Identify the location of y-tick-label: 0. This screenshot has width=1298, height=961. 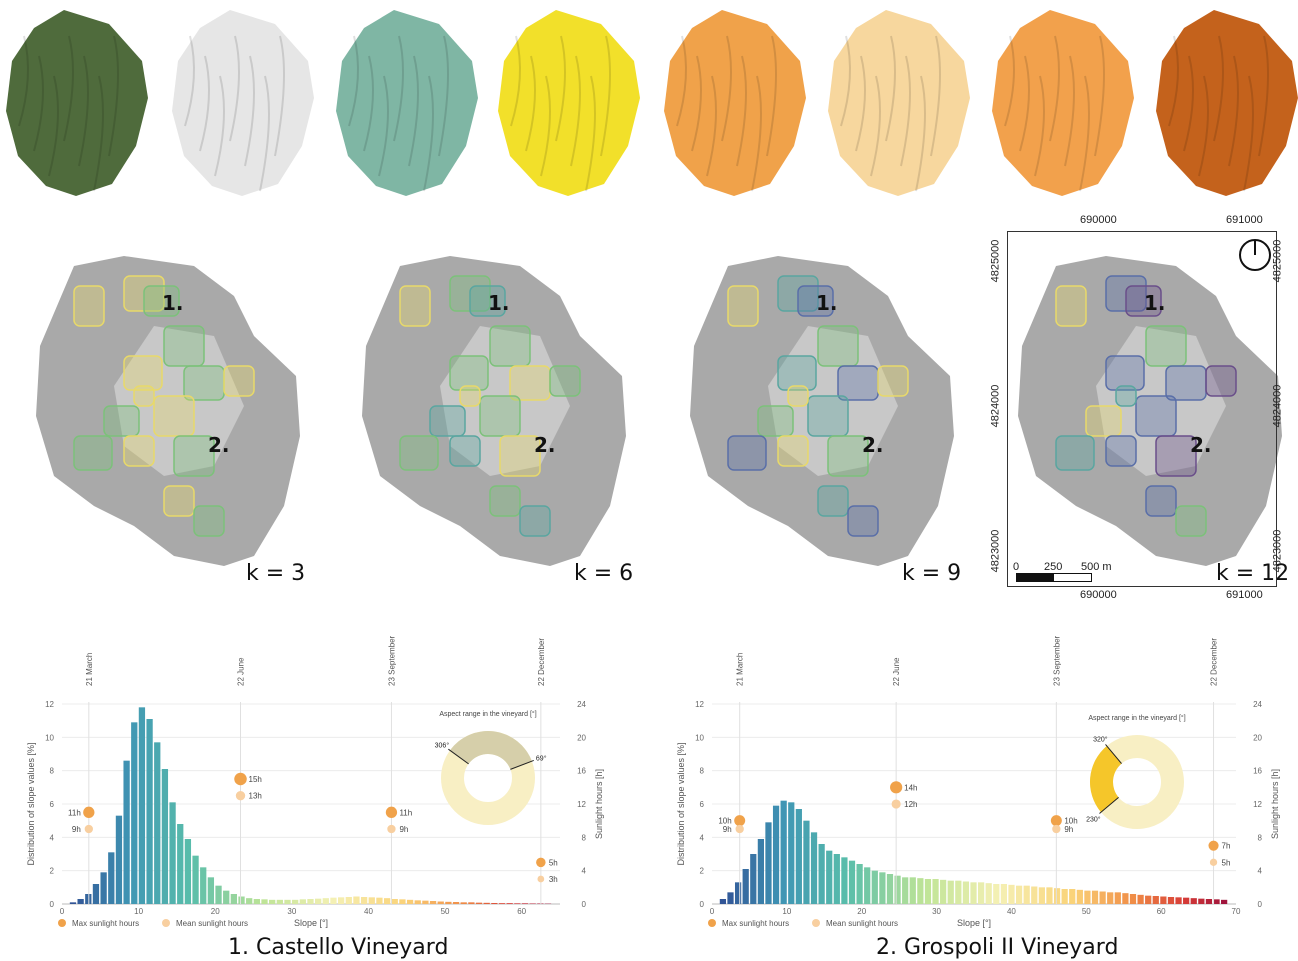
(702, 904).